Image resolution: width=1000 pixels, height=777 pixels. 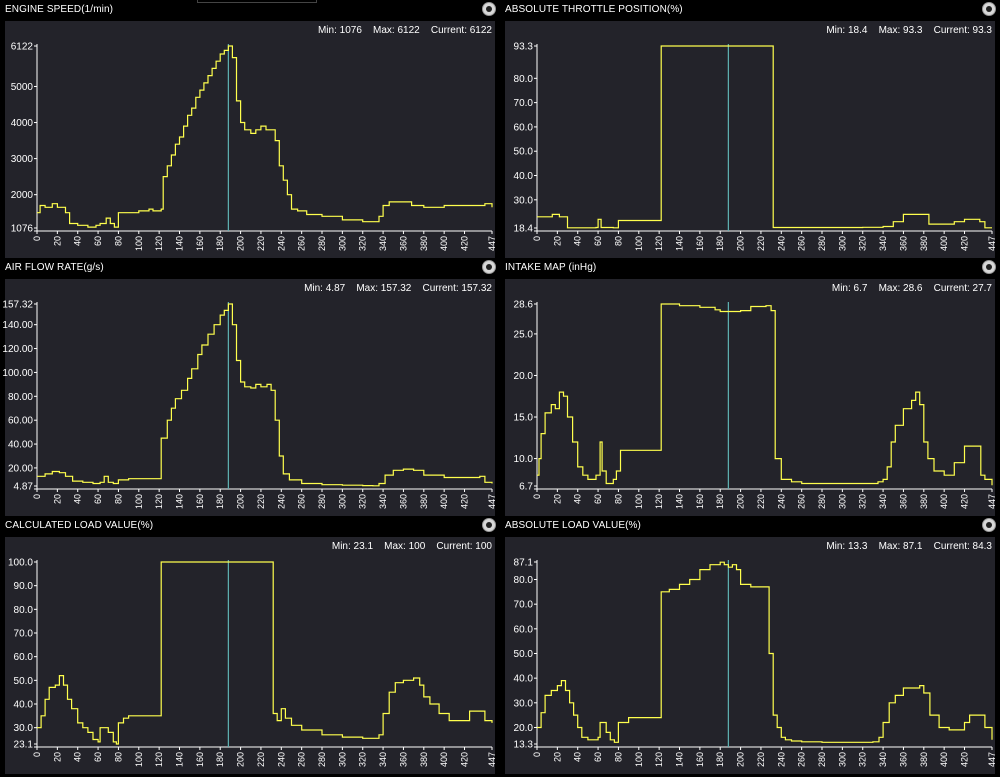 What do you see at coordinates (384, 288) in the screenshot?
I see `max-value: Max: 157.32` at bounding box center [384, 288].